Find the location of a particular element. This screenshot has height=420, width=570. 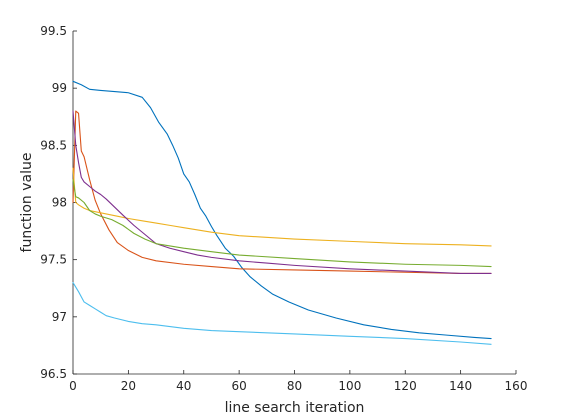

y-tick-label: 99.5 is located at coordinates (53, 31).